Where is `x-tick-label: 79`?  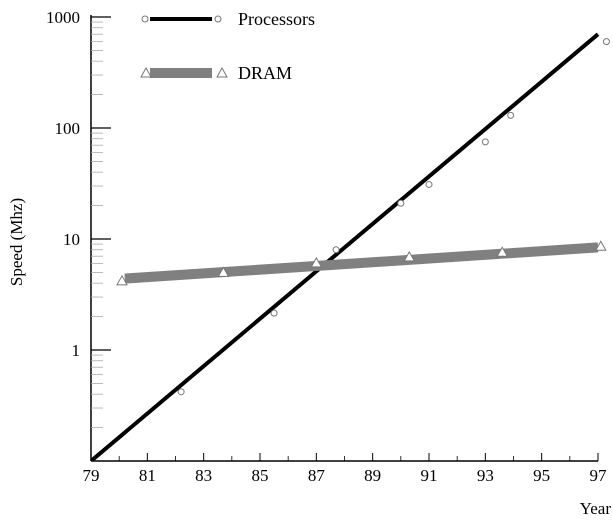 x-tick-label: 79 is located at coordinates (91, 475).